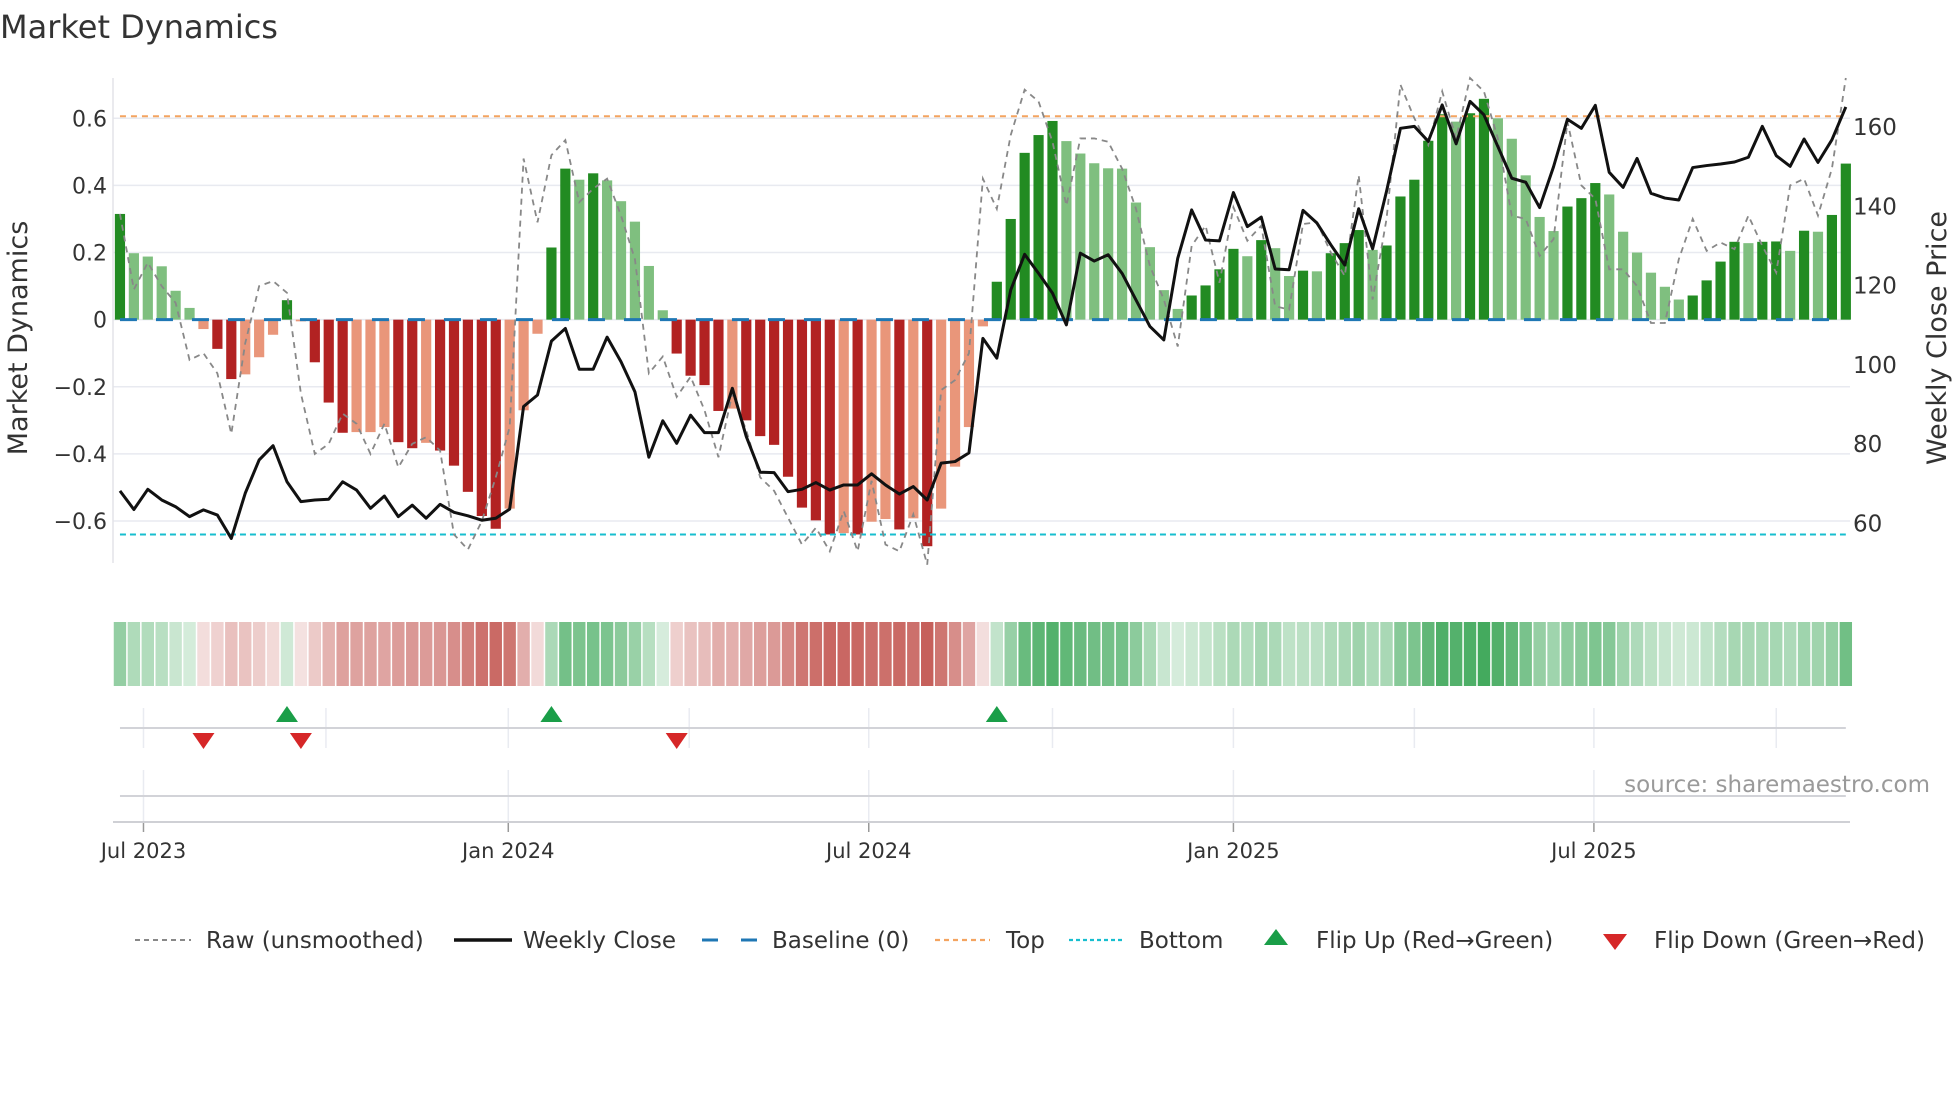 This screenshot has width=1960, height=1102. Describe the element at coordinates (89, 254) in the screenshot. I see `y-tick-label-left: 0.2` at that location.